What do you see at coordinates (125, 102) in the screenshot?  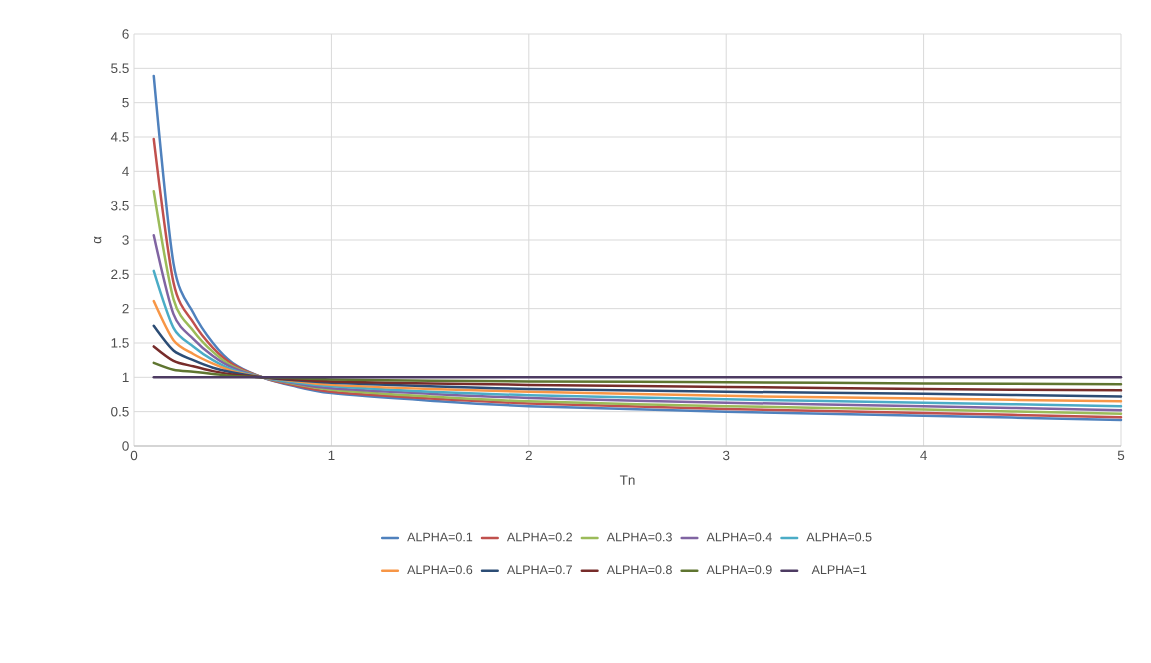 I see `y-tick-label: 5` at bounding box center [125, 102].